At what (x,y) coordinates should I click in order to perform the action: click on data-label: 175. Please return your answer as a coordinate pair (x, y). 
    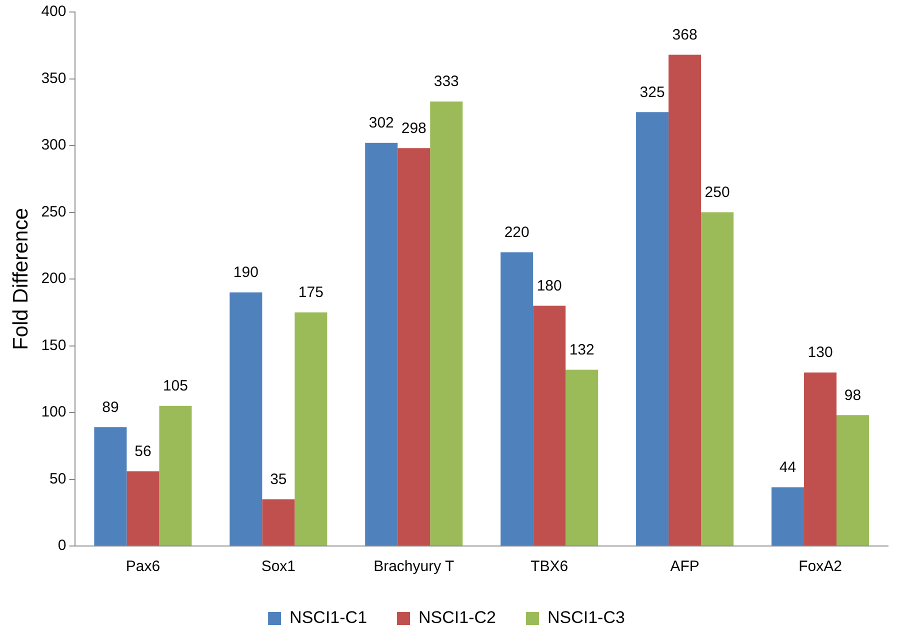
    Looking at the image, I should click on (311, 293).